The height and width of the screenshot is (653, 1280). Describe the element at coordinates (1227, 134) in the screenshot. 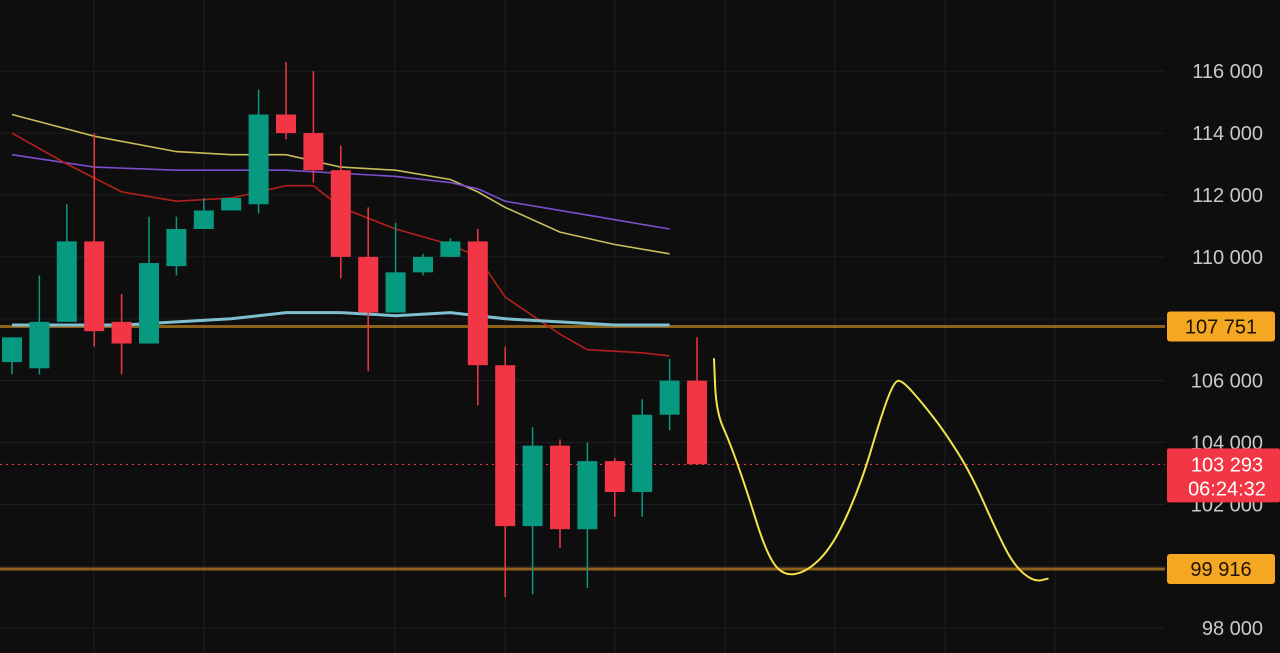

I see `price-tick-label: 114 000` at that location.